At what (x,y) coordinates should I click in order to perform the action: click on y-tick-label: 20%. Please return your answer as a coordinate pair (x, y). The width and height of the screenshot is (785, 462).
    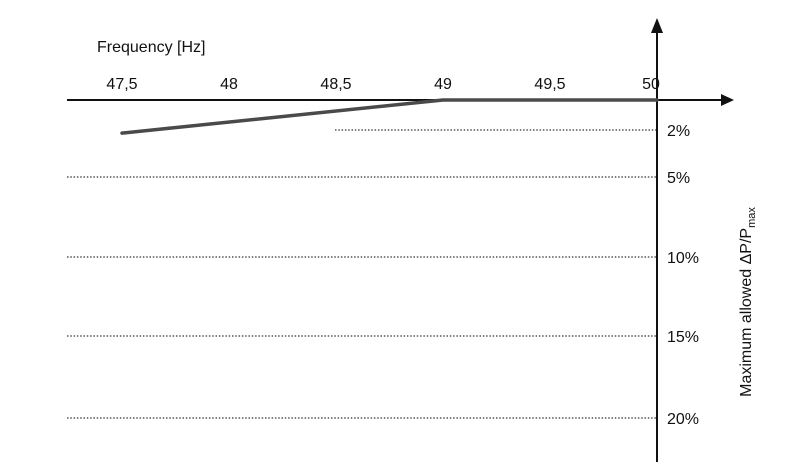
    Looking at the image, I should click on (683, 419).